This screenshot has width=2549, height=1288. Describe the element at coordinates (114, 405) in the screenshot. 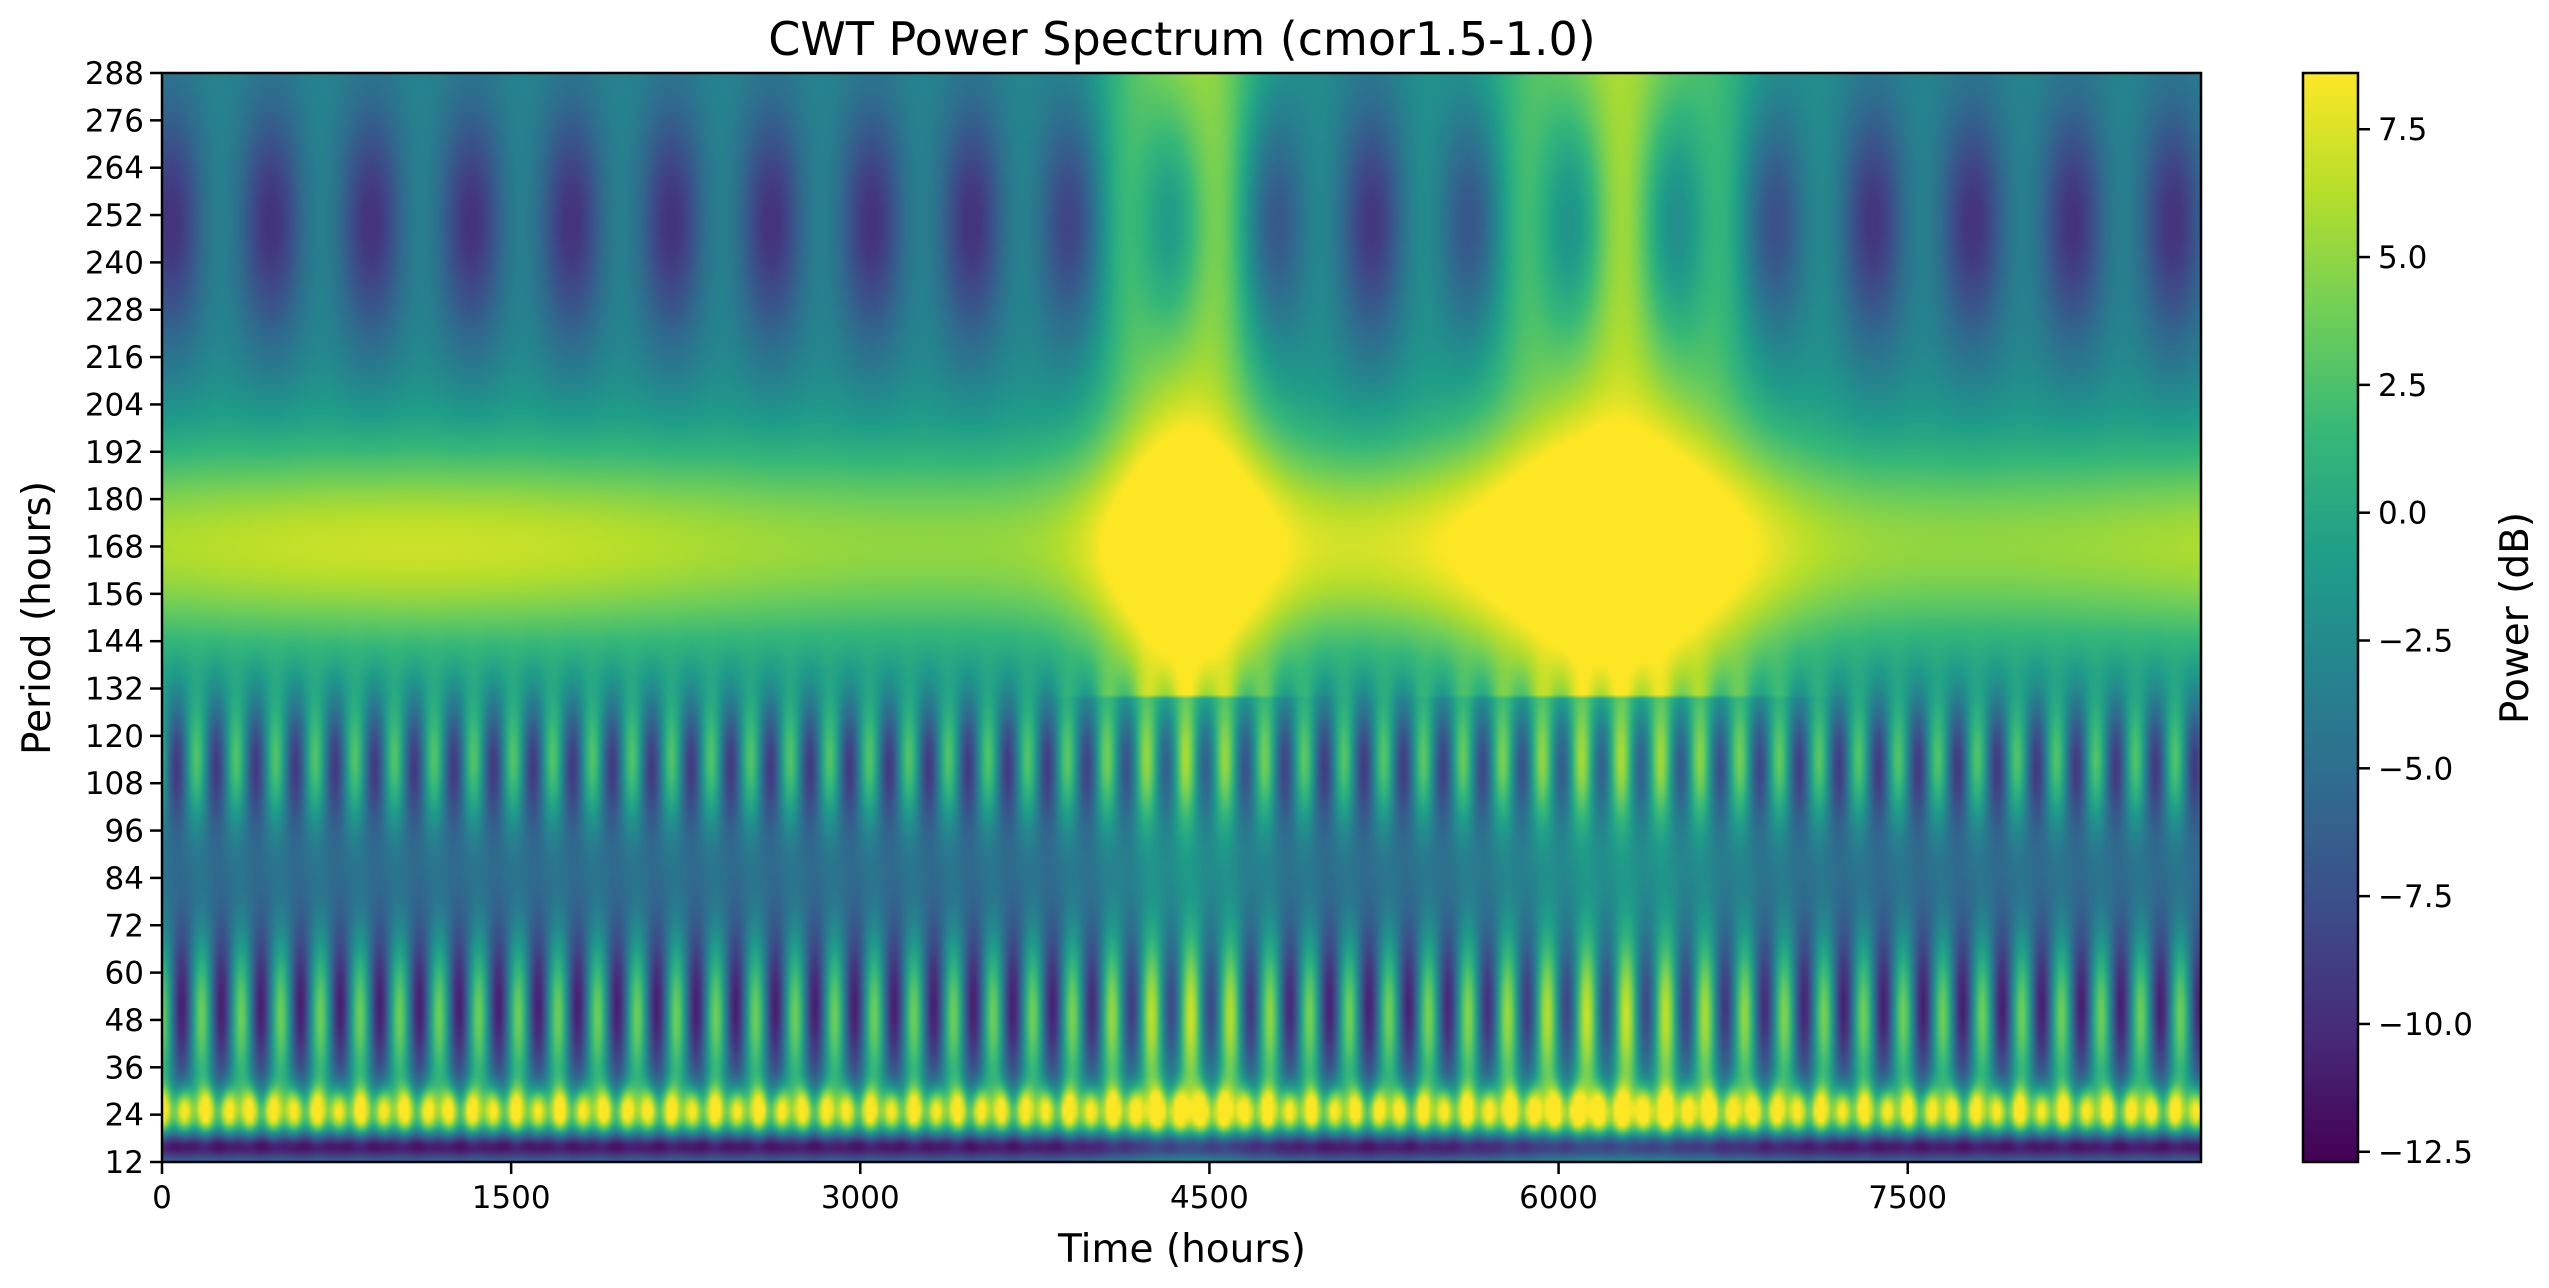

I see `y-tick-label: 204` at that location.